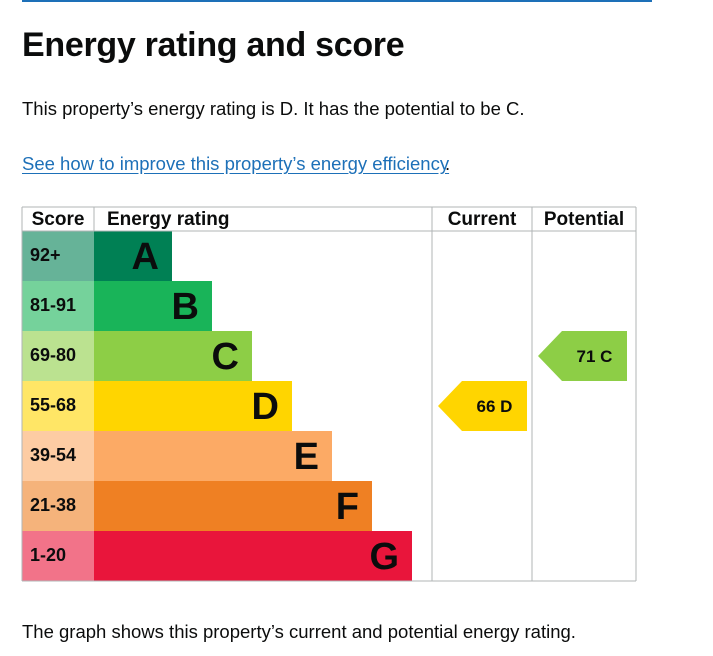 The width and height of the screenshot is (713, 656). What do you see at coordinates (48, 555) in the screenshot?
I see `score-label-g: 1-20` at bounding box center [48, 555].